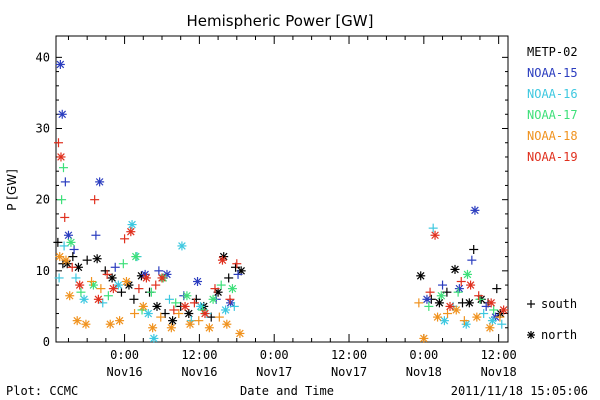  Describe the element at coordinates (43, 200) in the screenshot. I see `y-tick-label: 20` at that location.